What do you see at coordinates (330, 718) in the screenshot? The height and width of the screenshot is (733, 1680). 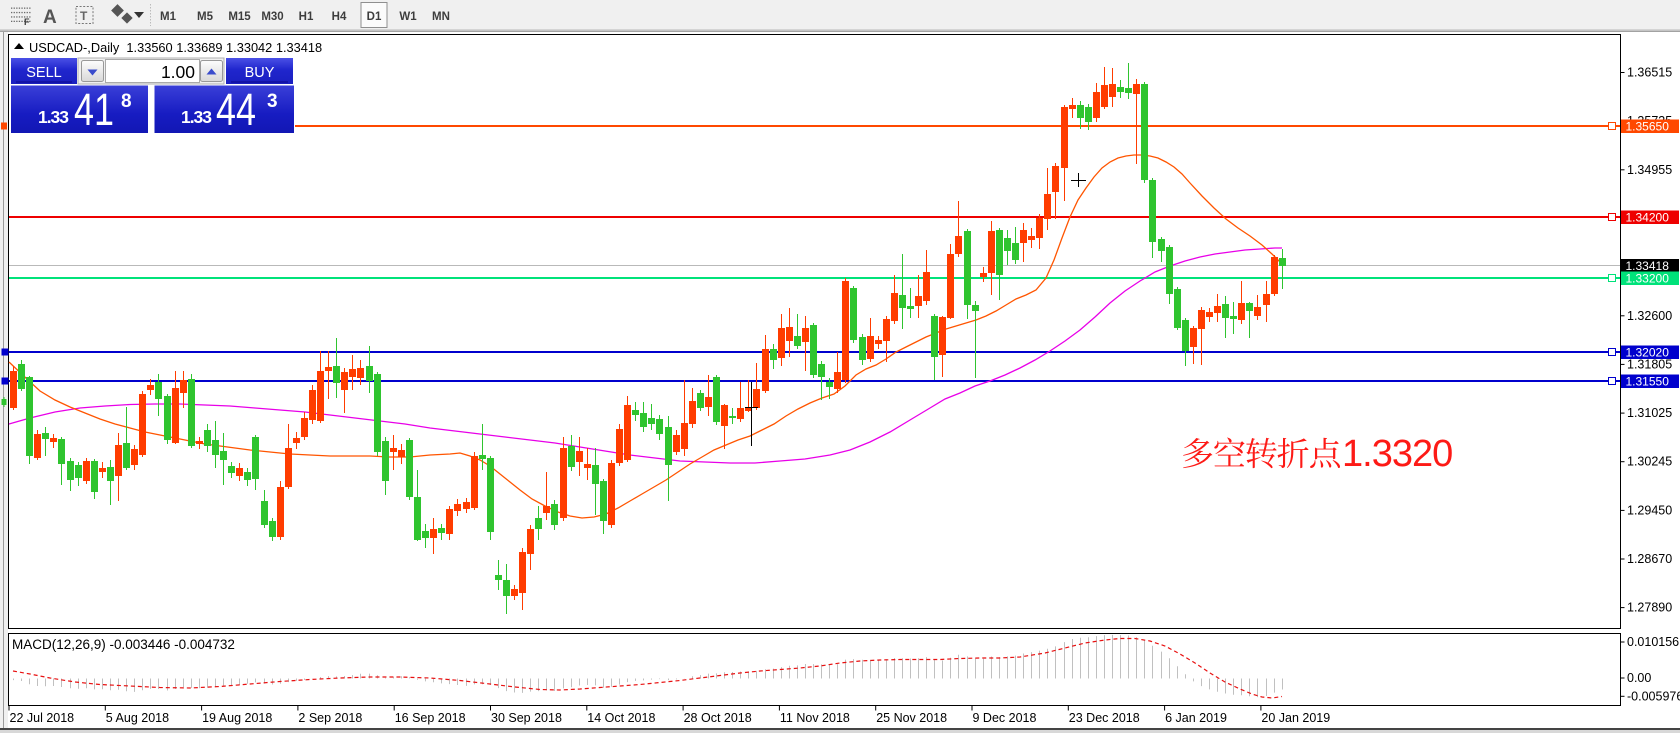 I see `svg-text: 2 Sep 2018` at bounding box center [330, 718].